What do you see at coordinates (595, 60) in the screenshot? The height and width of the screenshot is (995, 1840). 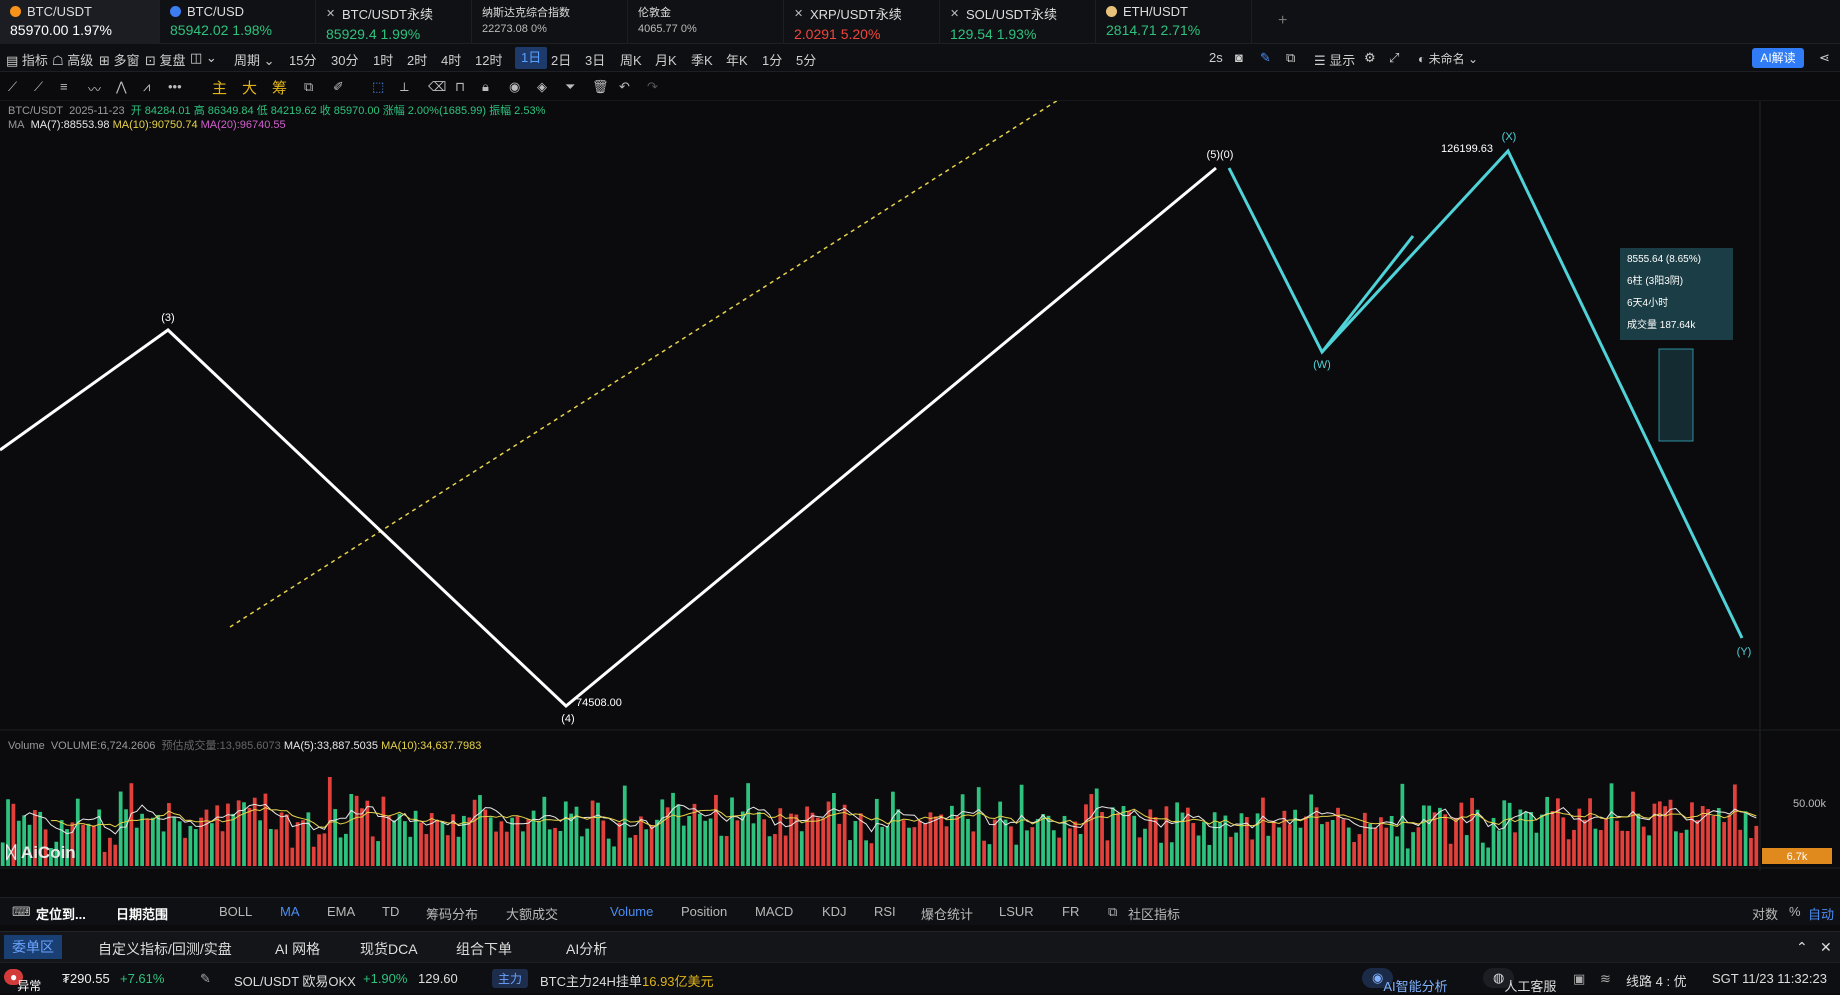 I see `period-8: 3日` at bounding box center [595, 60].